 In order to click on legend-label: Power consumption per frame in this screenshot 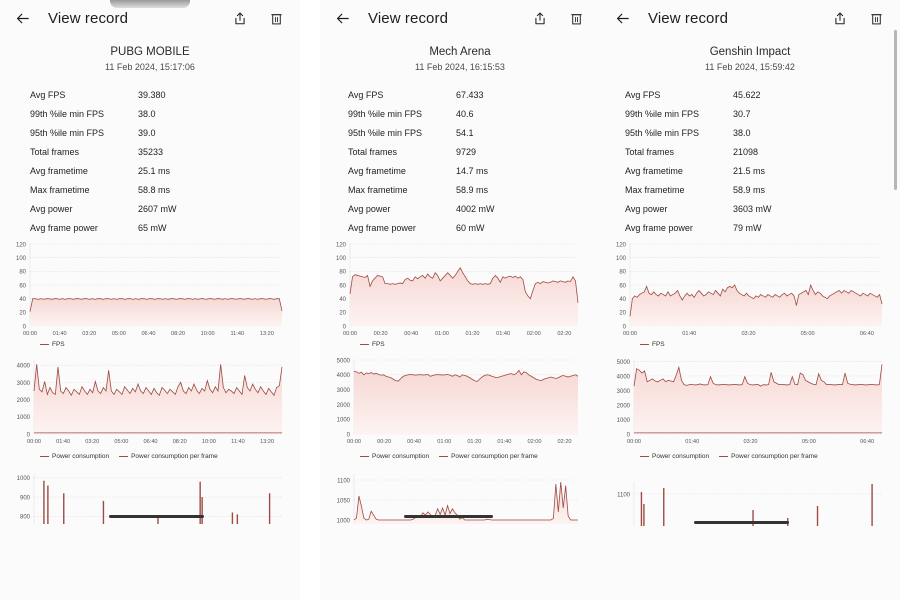, I will do `click(174, 456)`.